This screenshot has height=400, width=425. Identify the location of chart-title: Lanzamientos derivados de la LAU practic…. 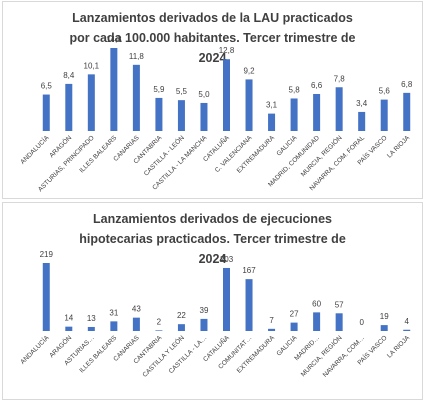
(212, 38).